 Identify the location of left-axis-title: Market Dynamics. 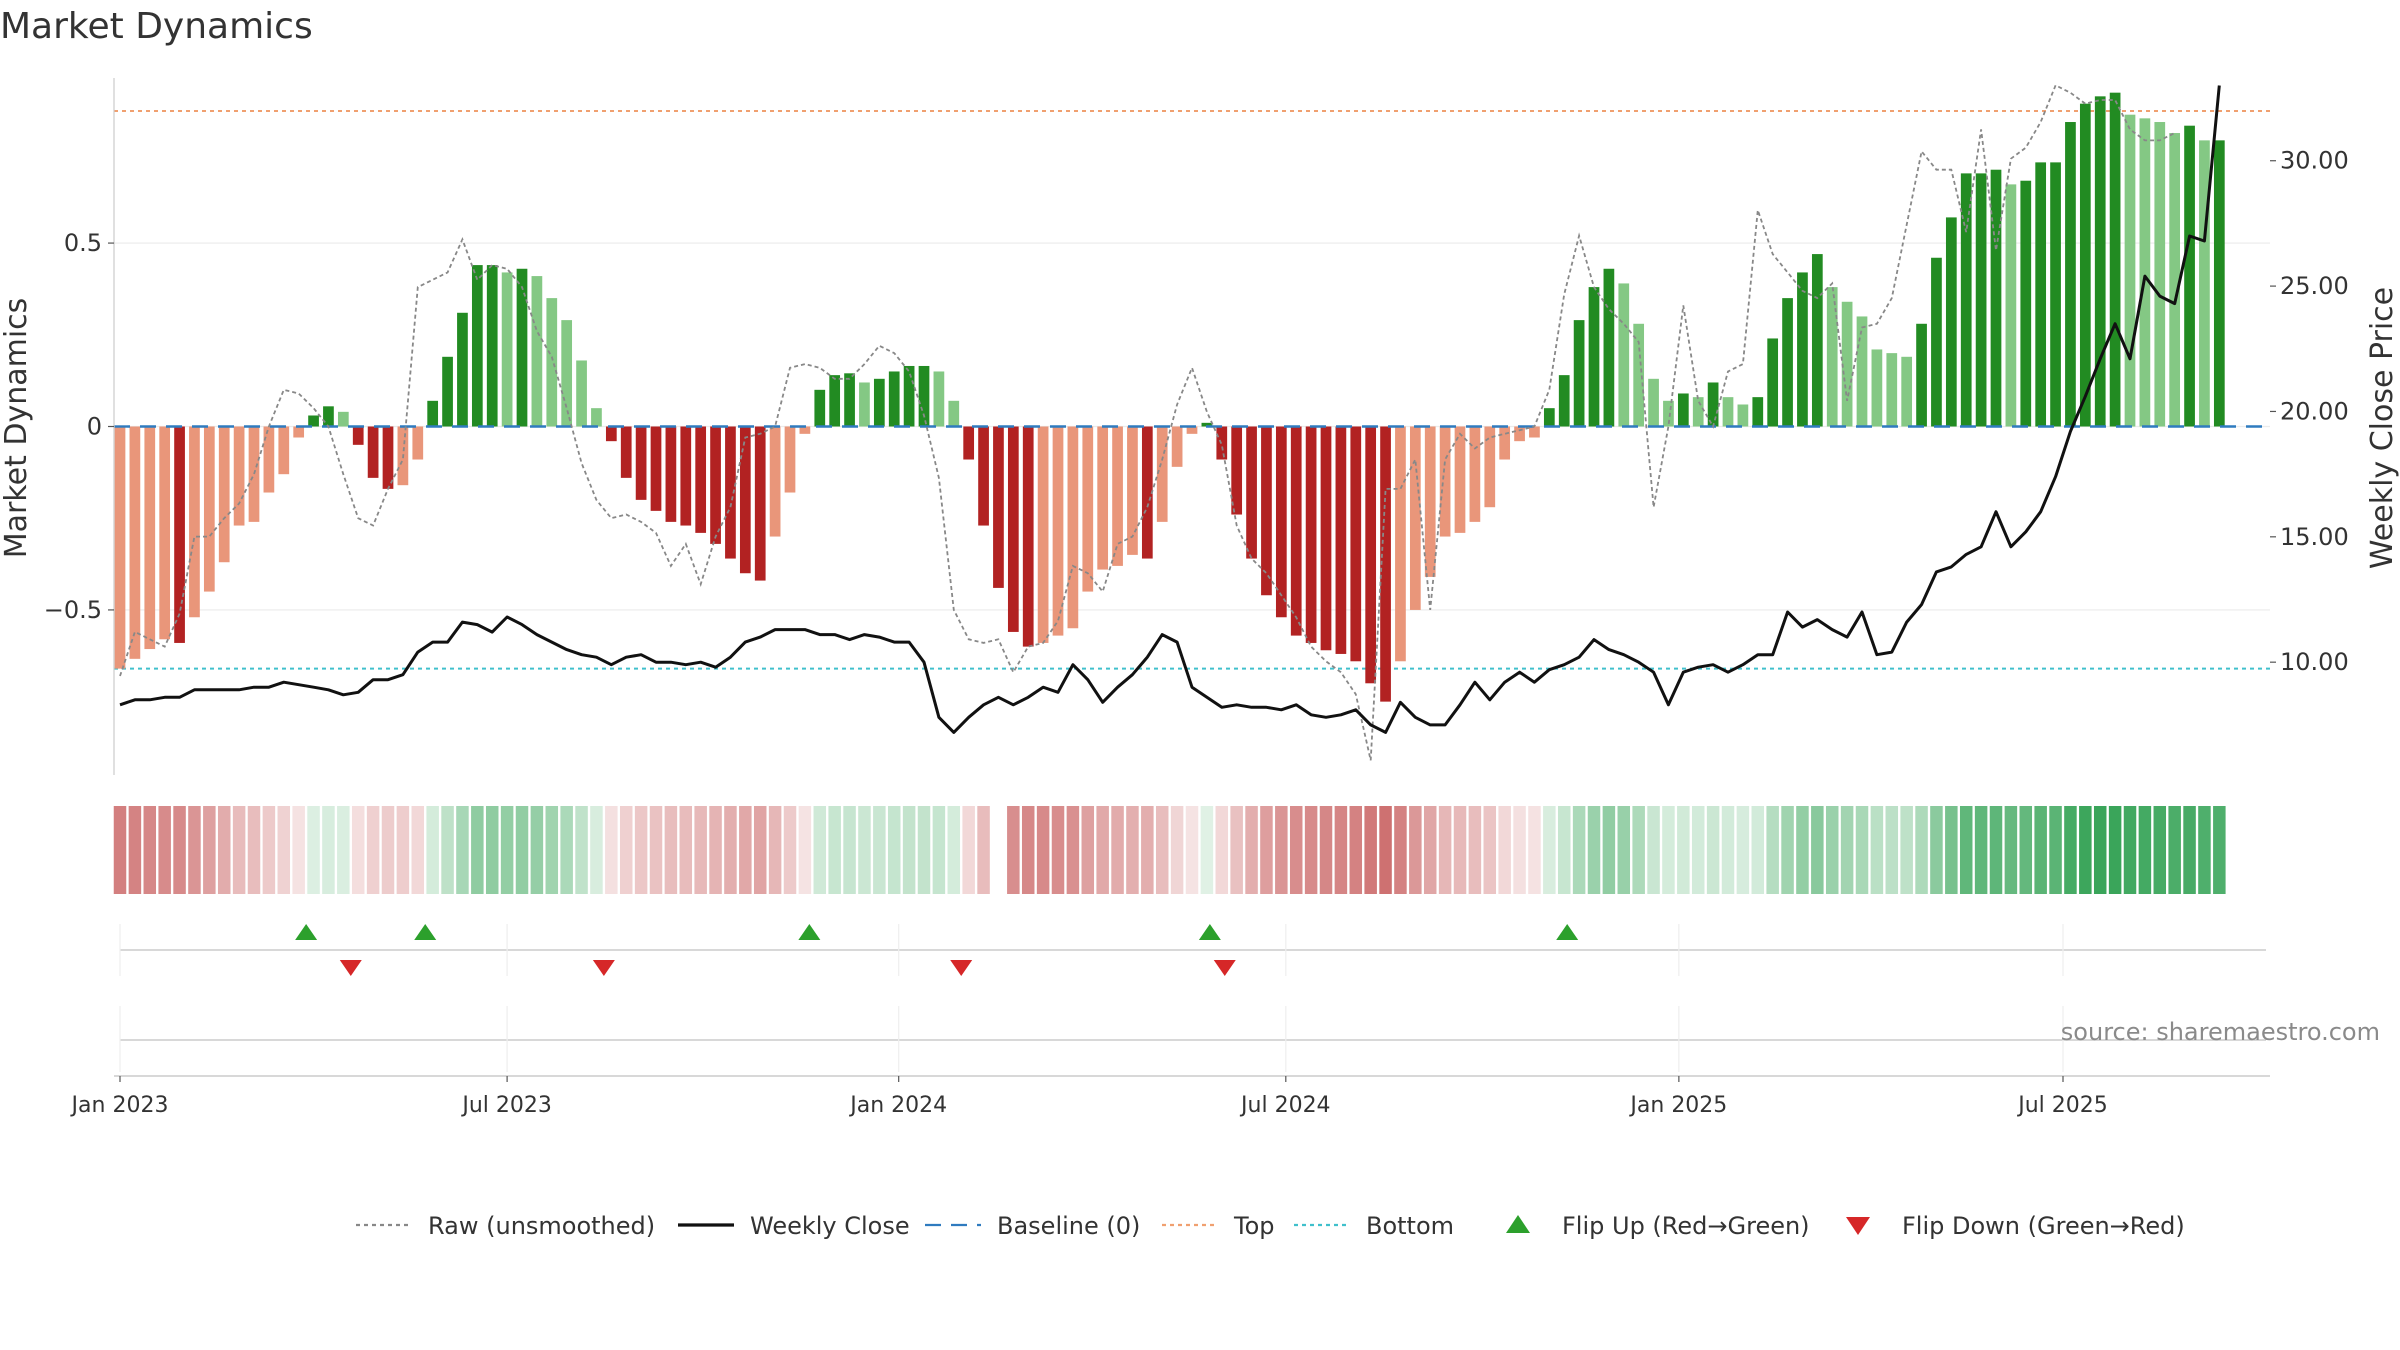
(17, 428).